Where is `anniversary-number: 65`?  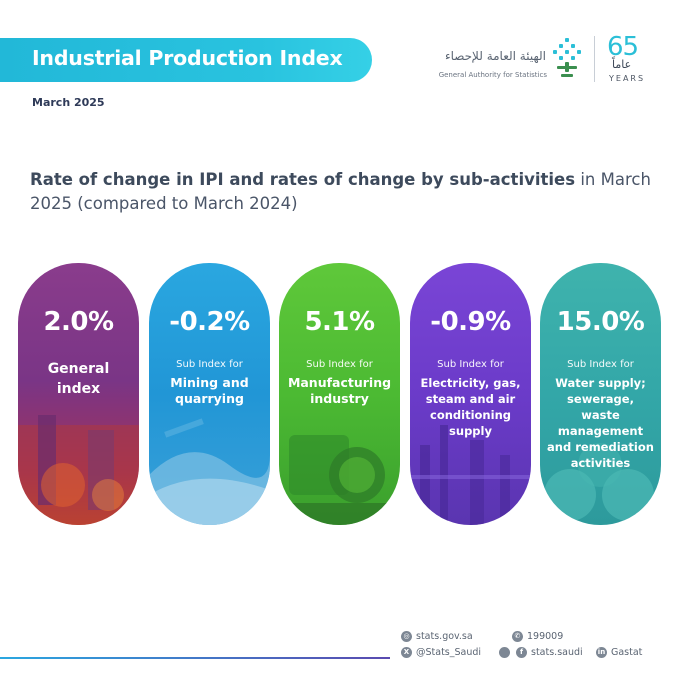 anniversary-number: 65 is located at coordinates (623, 47).